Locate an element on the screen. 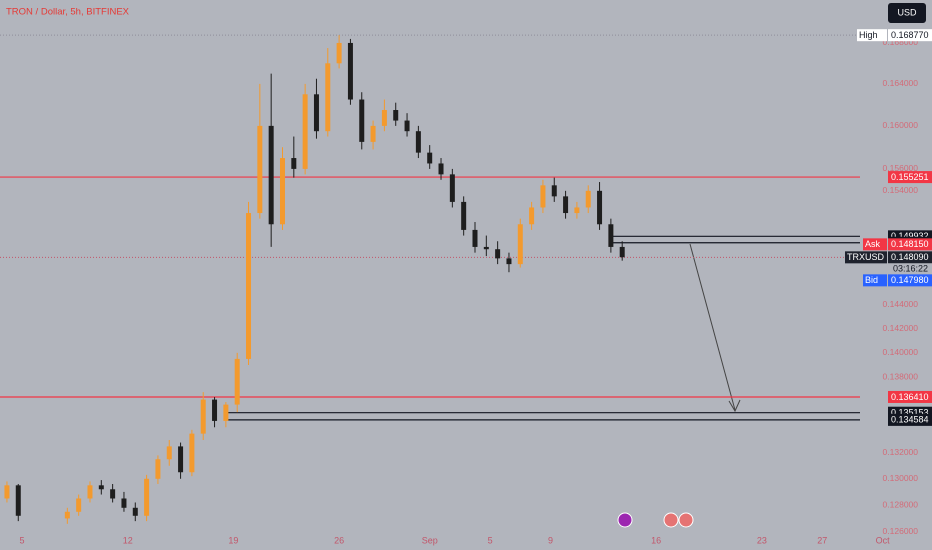  y-tick-label: 0.140000 is located at coordinates (901, 352).